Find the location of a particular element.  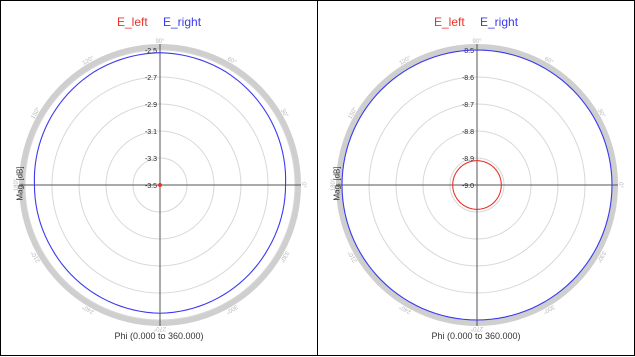

radial-tick-label: -3.5 is located at coordinates (151, 186).